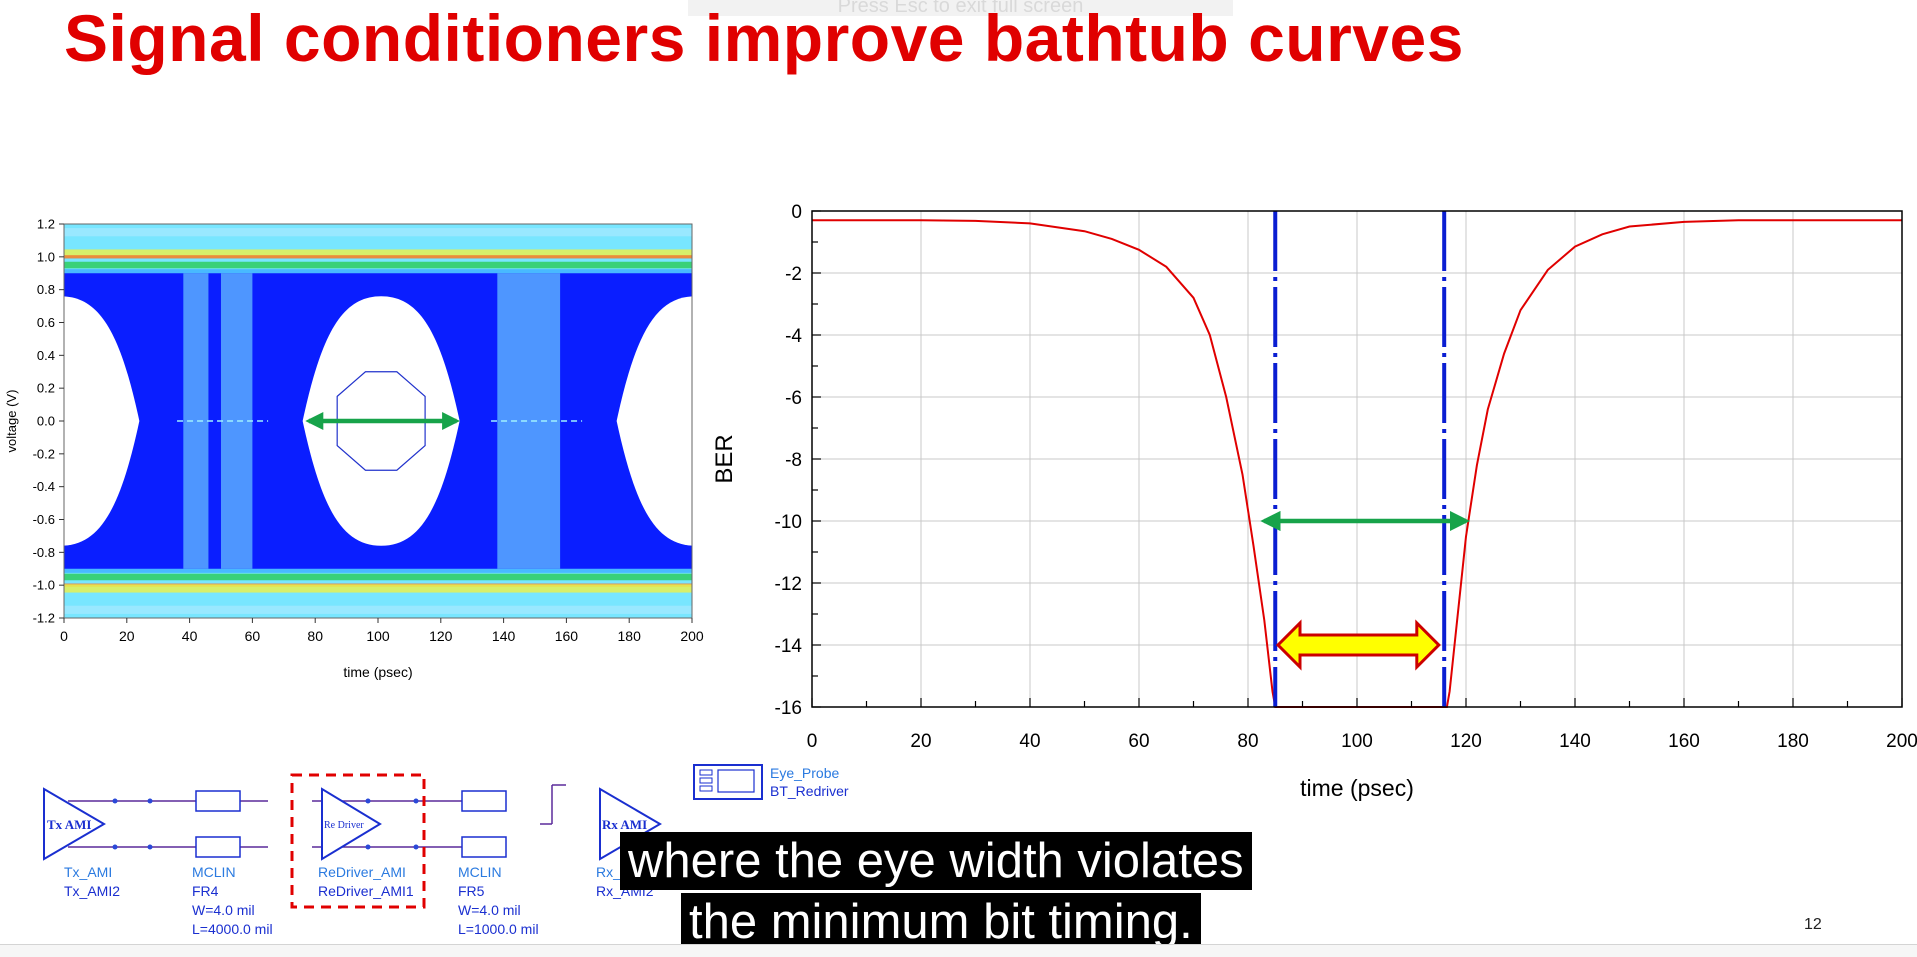 The height and width of the screenshot is (957, 1917). Describe the element at coordinates (46, 355) in the screenshot. I see `eye-y-tick-label: 0.4` at that location.